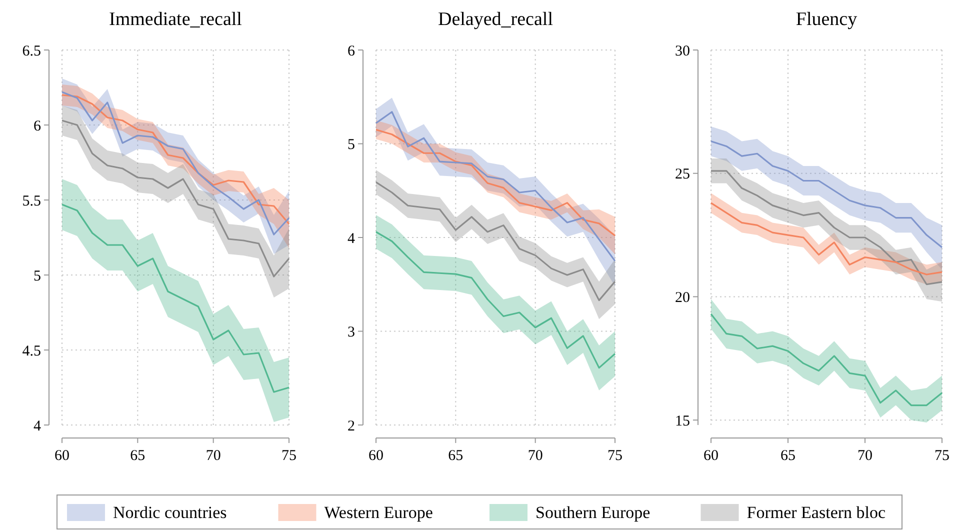 This screenshot has height=531, width=955. I want to click on y-tick-label: 20, so click(682, 298).